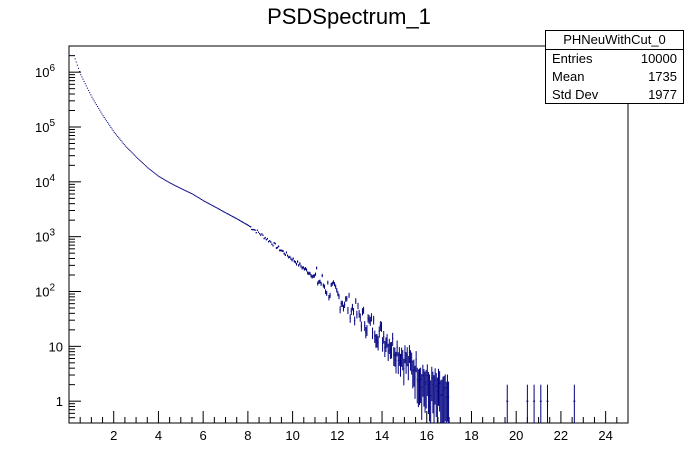 This screenshot has width=698, height=471. I want to click on stats-row-mean: Mean 1735, so click(614, 77).